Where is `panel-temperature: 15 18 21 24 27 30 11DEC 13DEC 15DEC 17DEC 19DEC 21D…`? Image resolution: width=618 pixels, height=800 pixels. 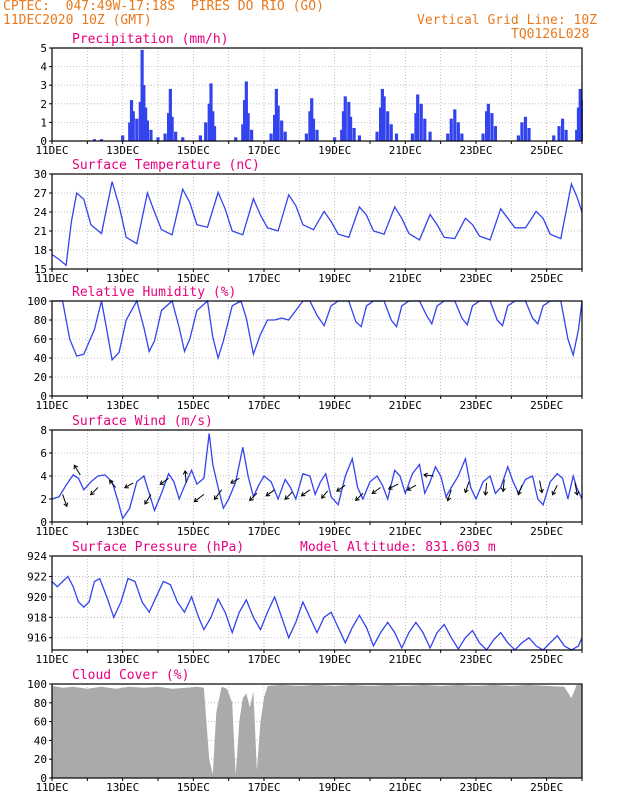
panel-temperature: 15 18 21 24 27 30 11DEC 13DEC 15DEC 17DEC 19DEC 21D… is located at coordinates (308, 221).